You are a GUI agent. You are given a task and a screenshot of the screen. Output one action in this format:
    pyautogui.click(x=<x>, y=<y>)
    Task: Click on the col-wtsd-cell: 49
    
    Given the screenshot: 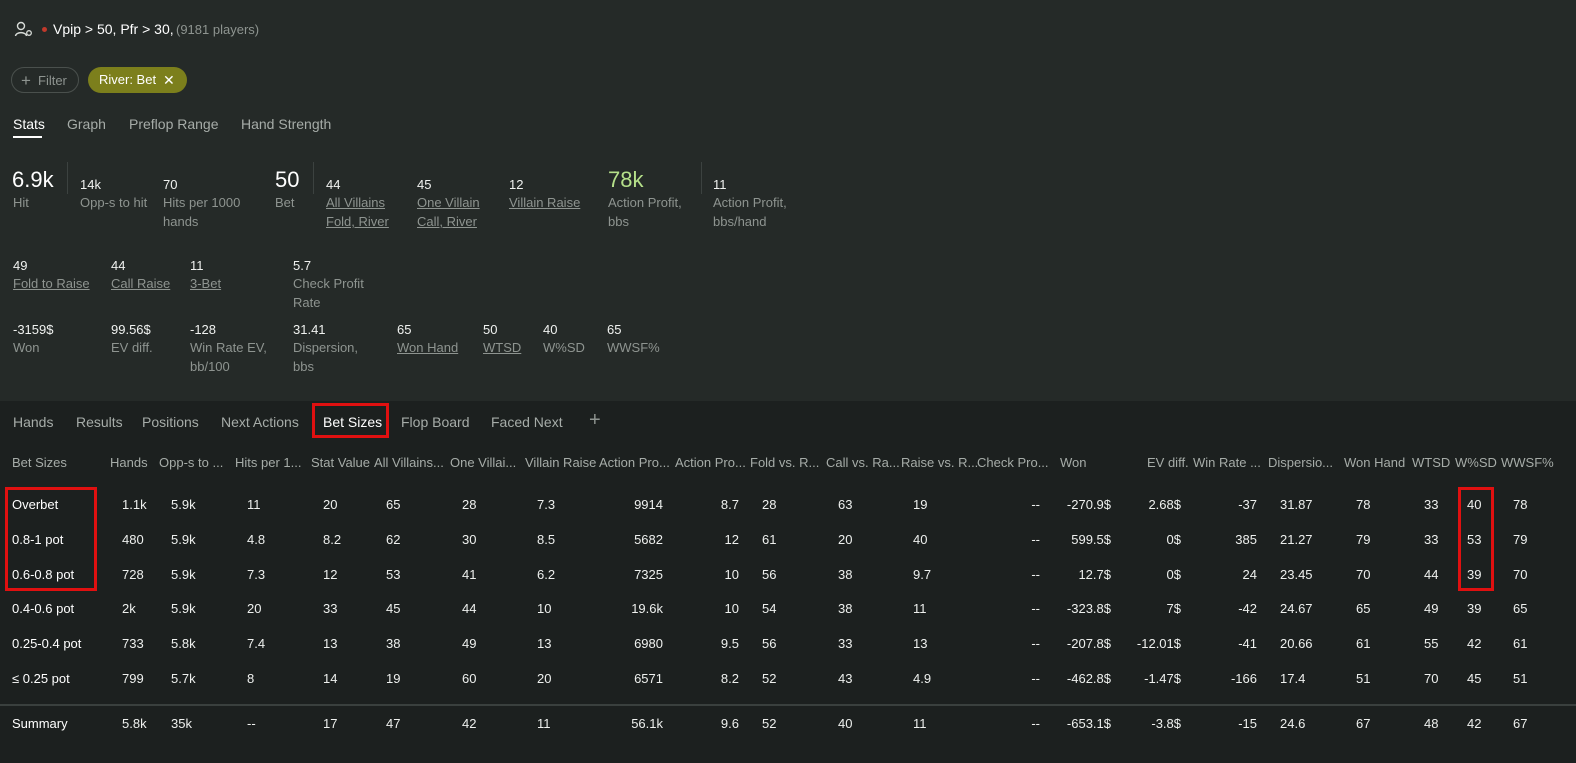 What is the action you would take?
    pyautogui.click(x=1431, y=608)
    